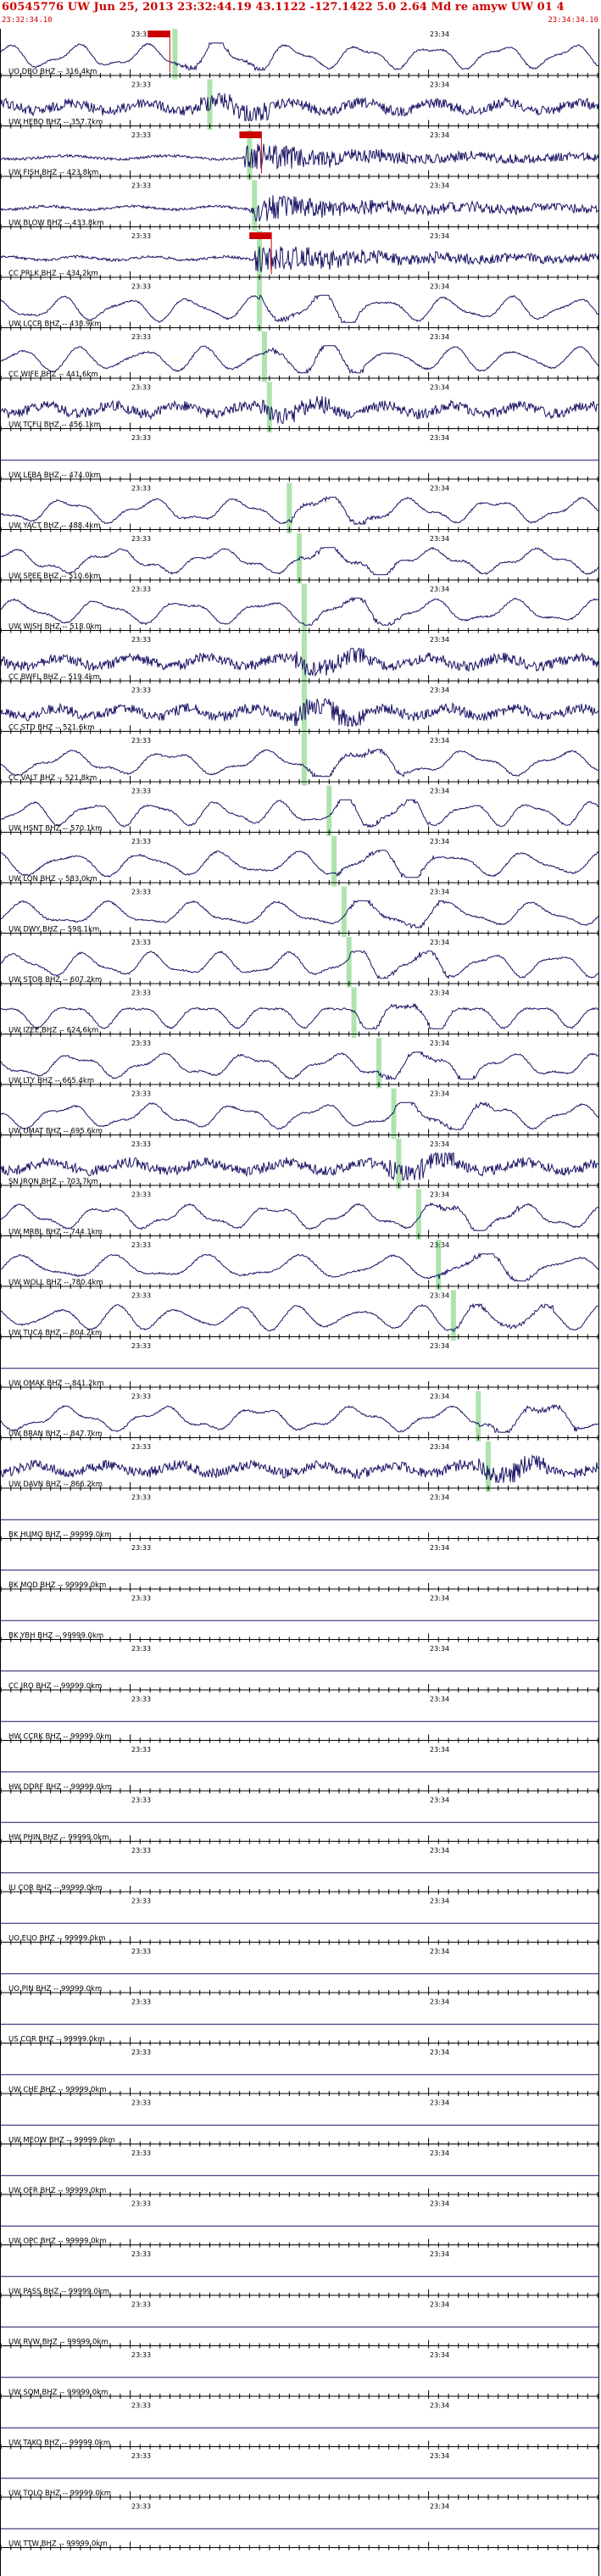 The image size is (601, 2576). Describe the element at coordinates (51, 728) in the screenshot. I see `station-label: CC STD BHZ -- 521.6km` at that location.